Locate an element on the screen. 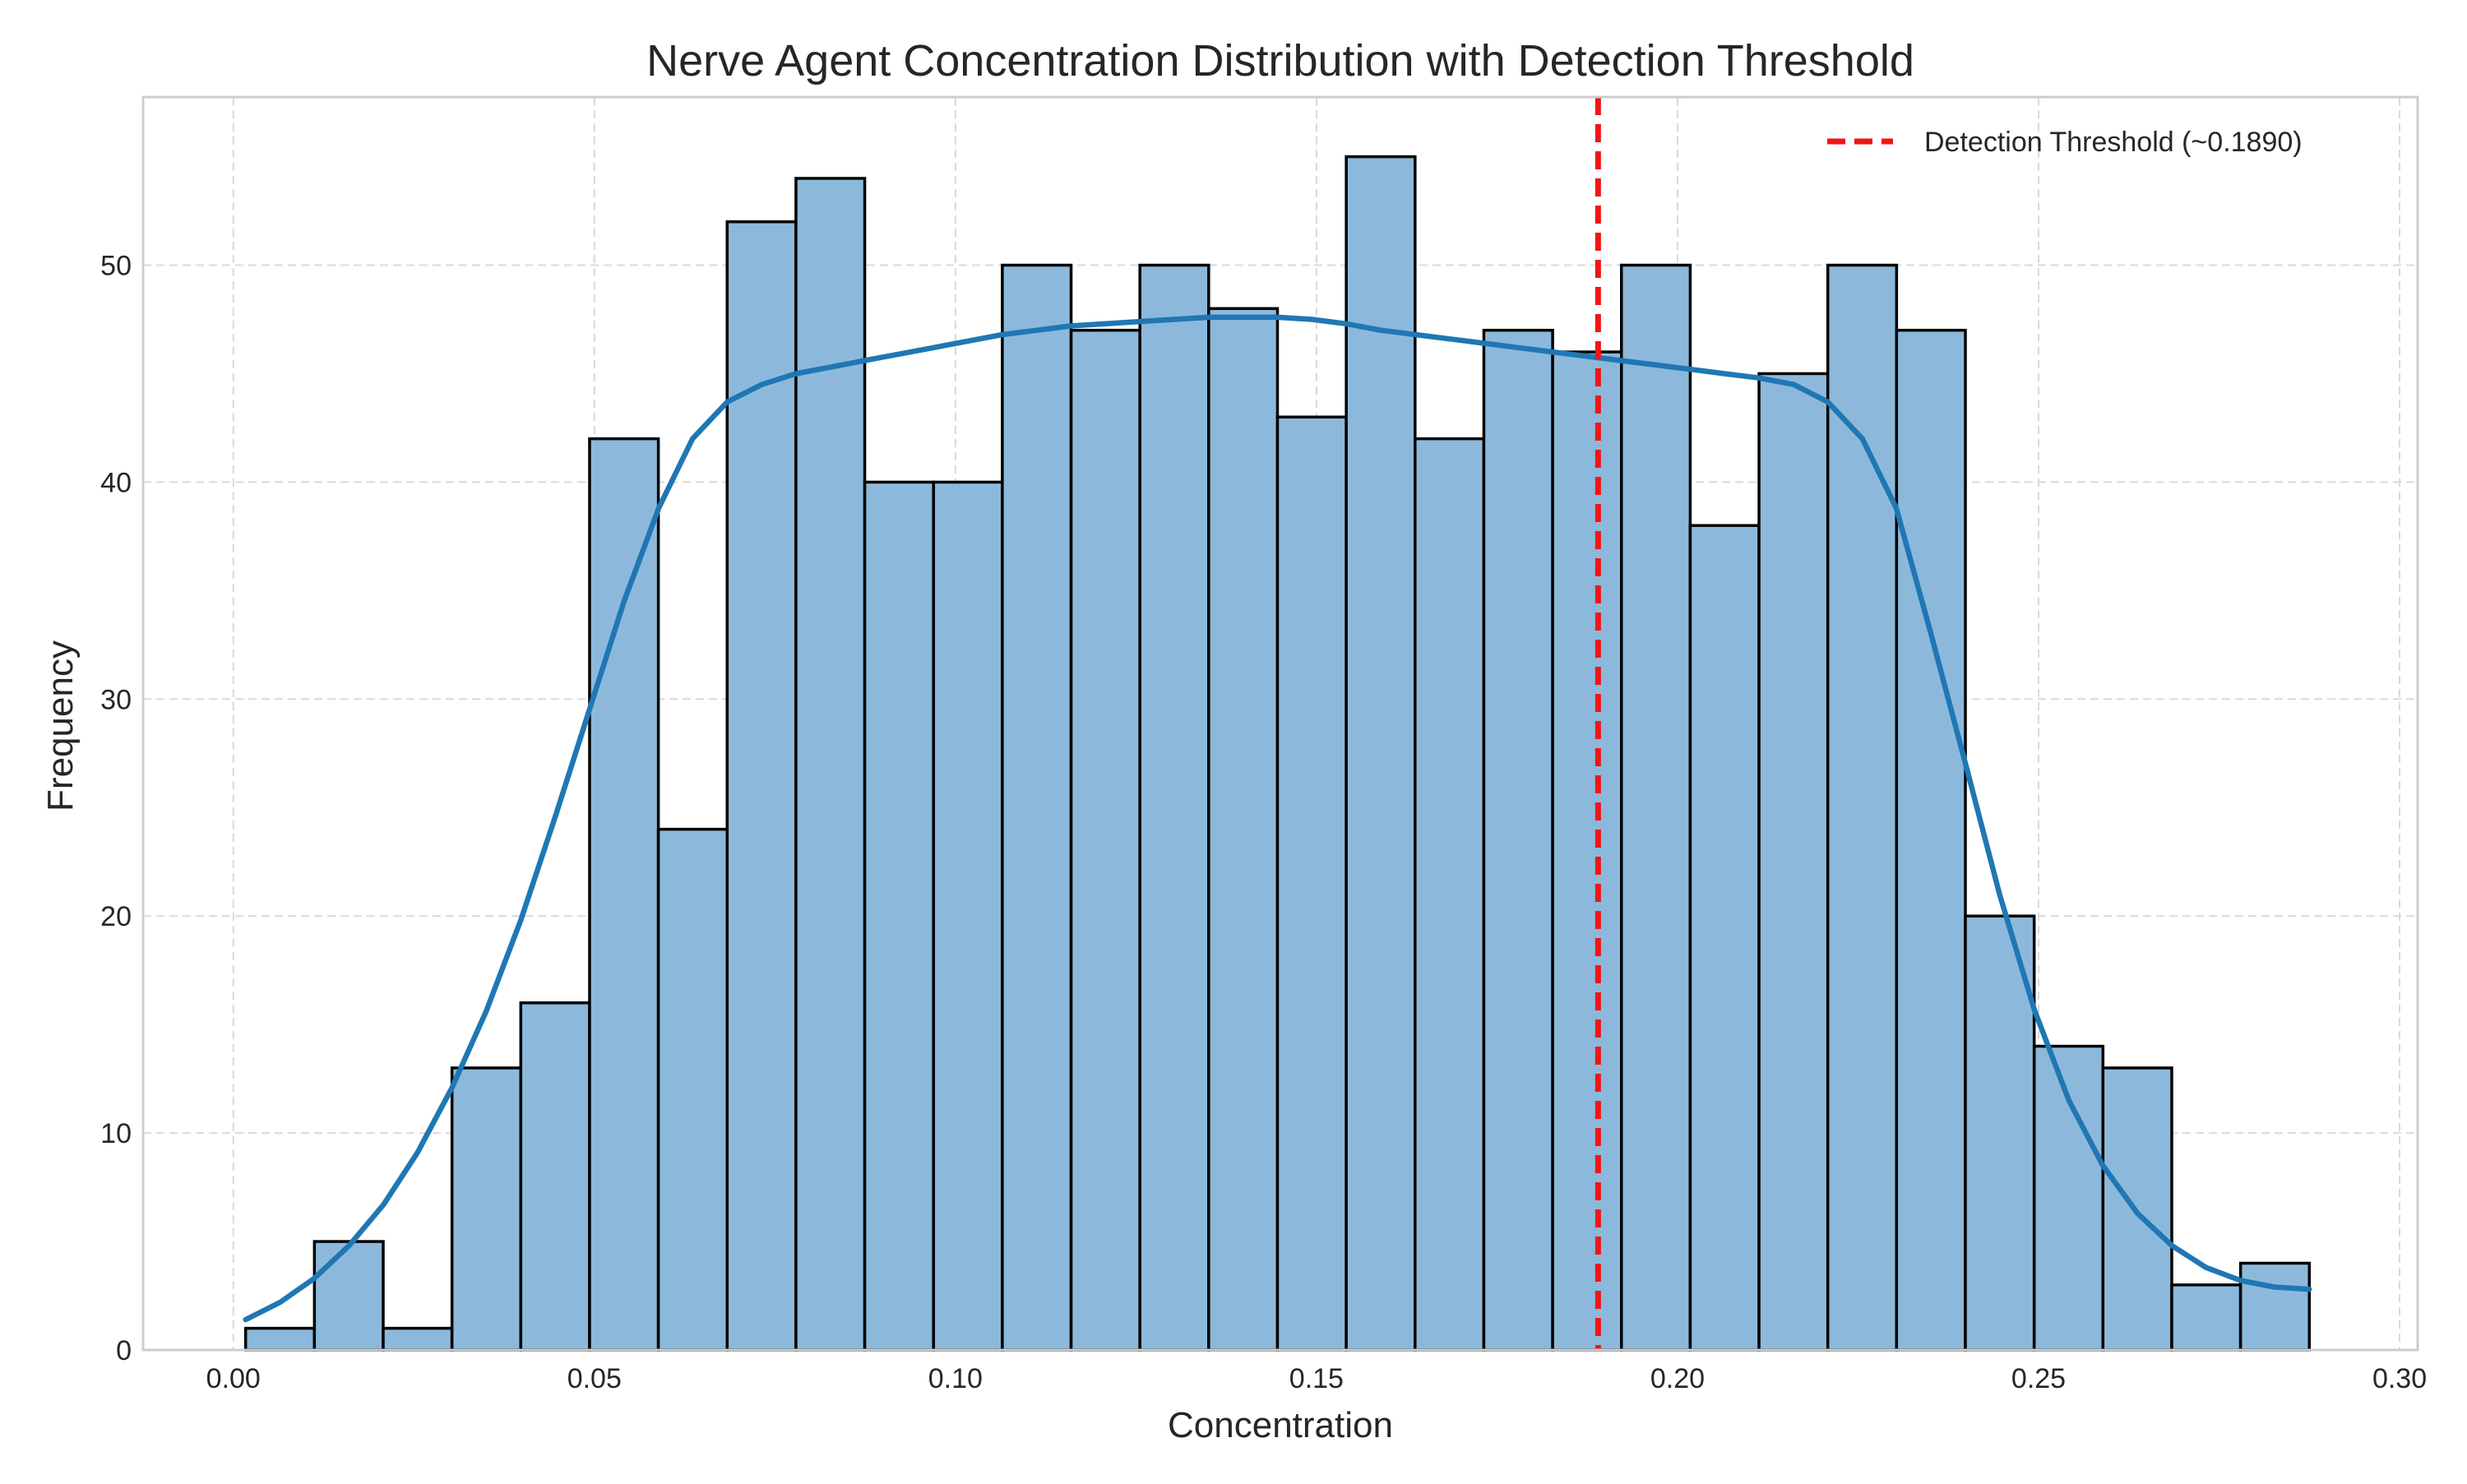  x-tick-label: 0.10 is located at coordinates (956, 1379).